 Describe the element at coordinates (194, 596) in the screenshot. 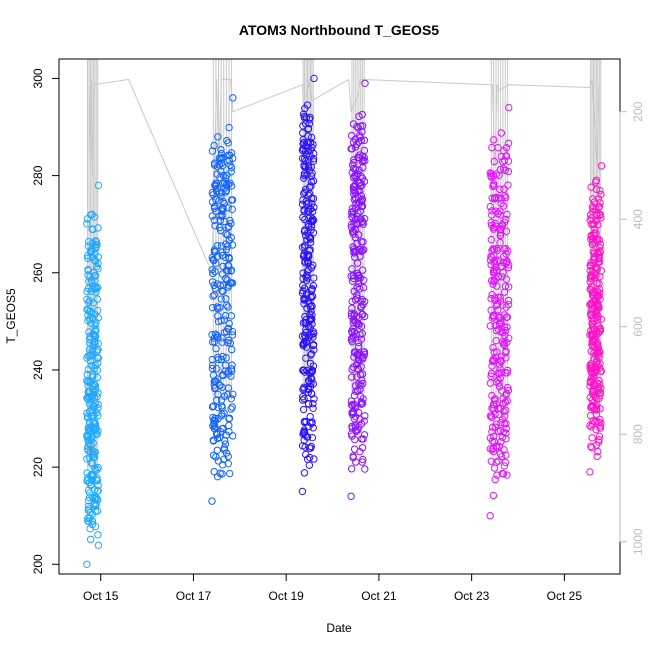

I see `x-tick-label: Oct 17` at that location.